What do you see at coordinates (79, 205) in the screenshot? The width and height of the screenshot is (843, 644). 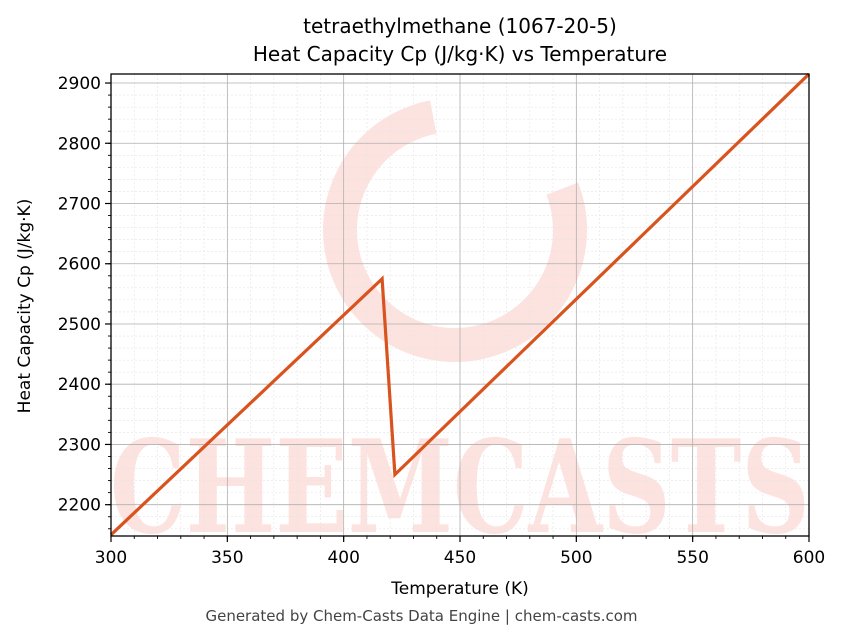 I see `y-tick-label: 2700` at bounding box center [79, 205].